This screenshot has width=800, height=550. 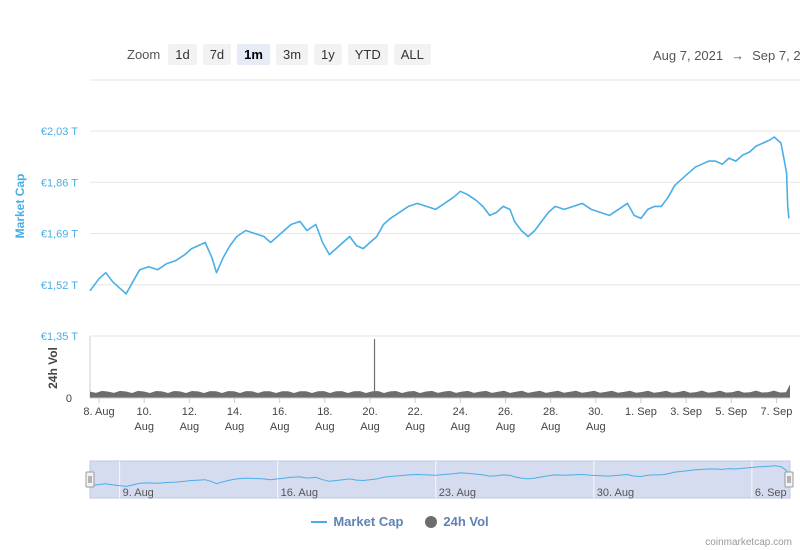 I want to click on x-tick-label: 1. Sep, so click(x=641, y=412).